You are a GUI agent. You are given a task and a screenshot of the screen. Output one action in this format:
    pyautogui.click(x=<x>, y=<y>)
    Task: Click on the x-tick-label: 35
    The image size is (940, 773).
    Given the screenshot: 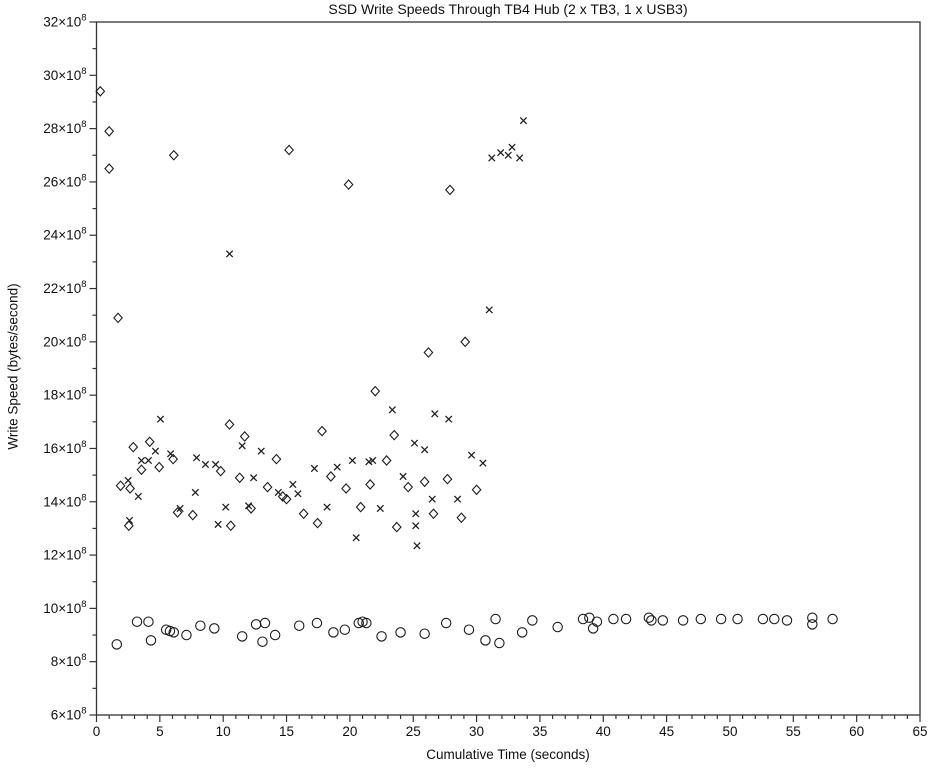 What is the action you would take?
    pyautogui.click(x=539, y=731)
    